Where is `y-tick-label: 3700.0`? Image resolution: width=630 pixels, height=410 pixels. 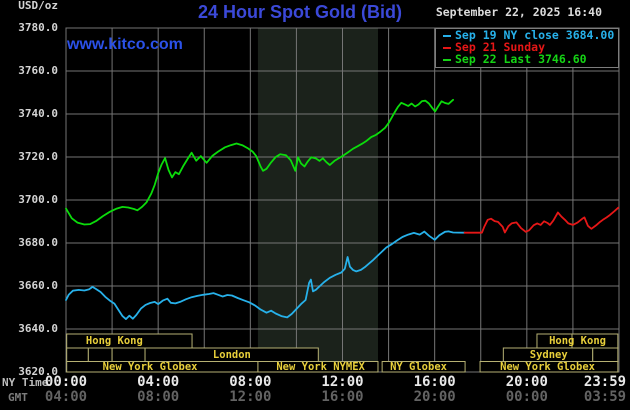
y-tick-label: 3700.0 is located at coordinates (38, 199).